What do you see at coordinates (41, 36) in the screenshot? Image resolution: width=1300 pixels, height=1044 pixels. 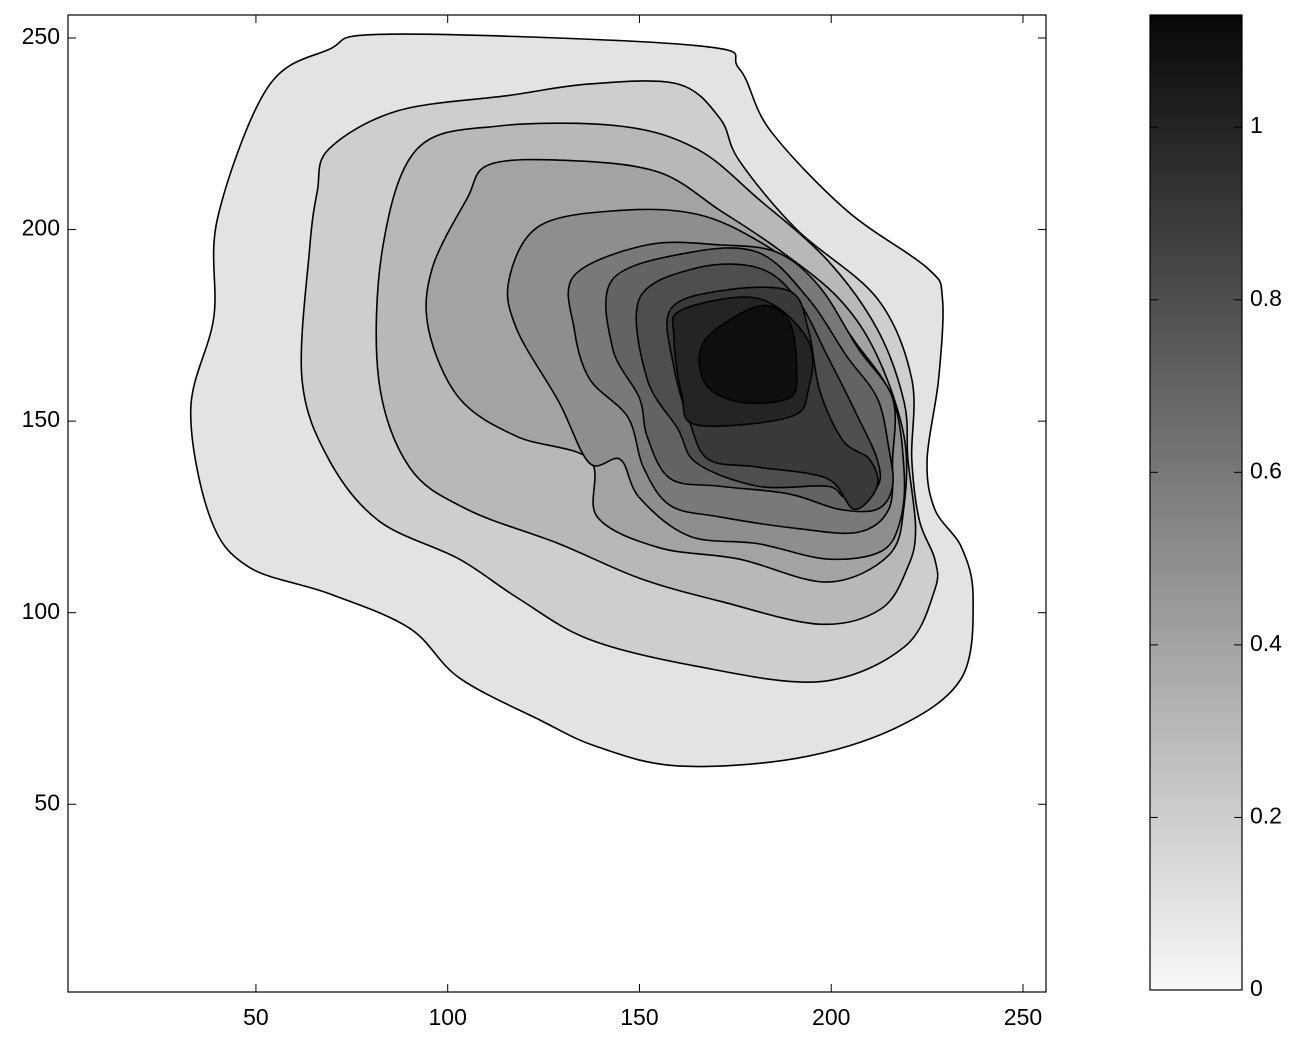 I see `y-tick-label: 250` at bounding box center [41, 36].